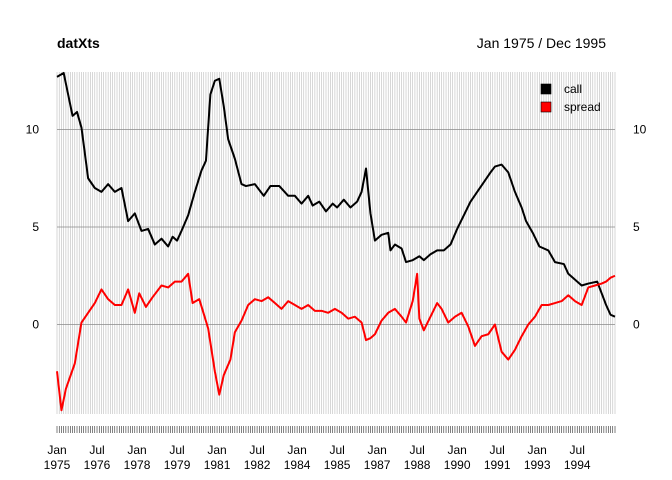 The image size is (672, 480). Describe the element at coordinates (97, 465) in the screenshot. I see `x-tick-label: 1976` at that location.